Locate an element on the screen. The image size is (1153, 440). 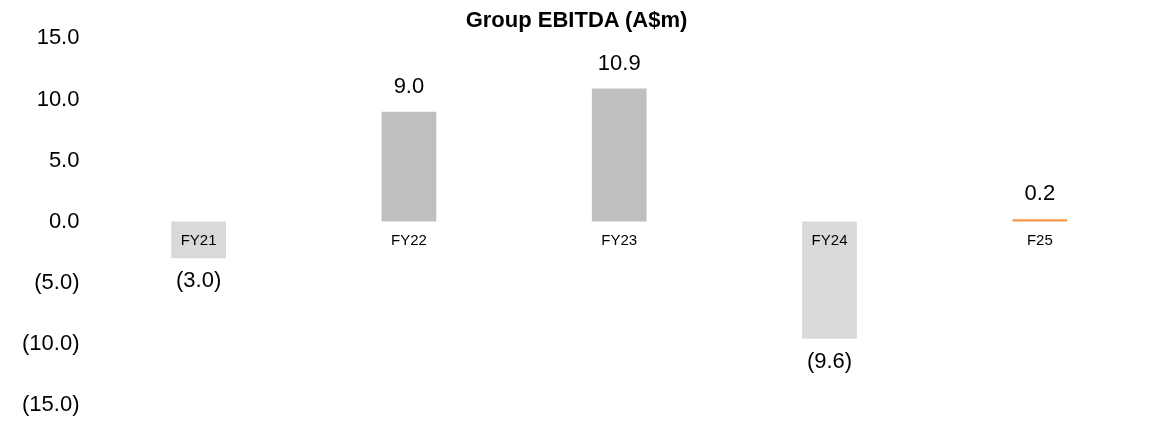
x-tick-label: FY23 is located at coordinates (619, 240).